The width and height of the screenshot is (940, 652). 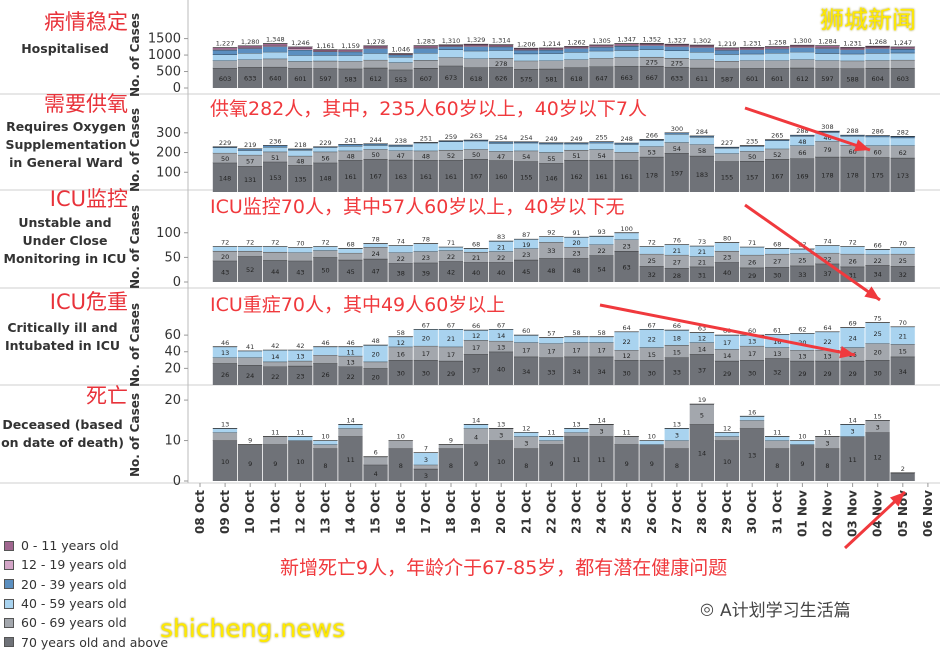 I want to click on x-tick-label: 08 Oct, so click(x=200, y=512).